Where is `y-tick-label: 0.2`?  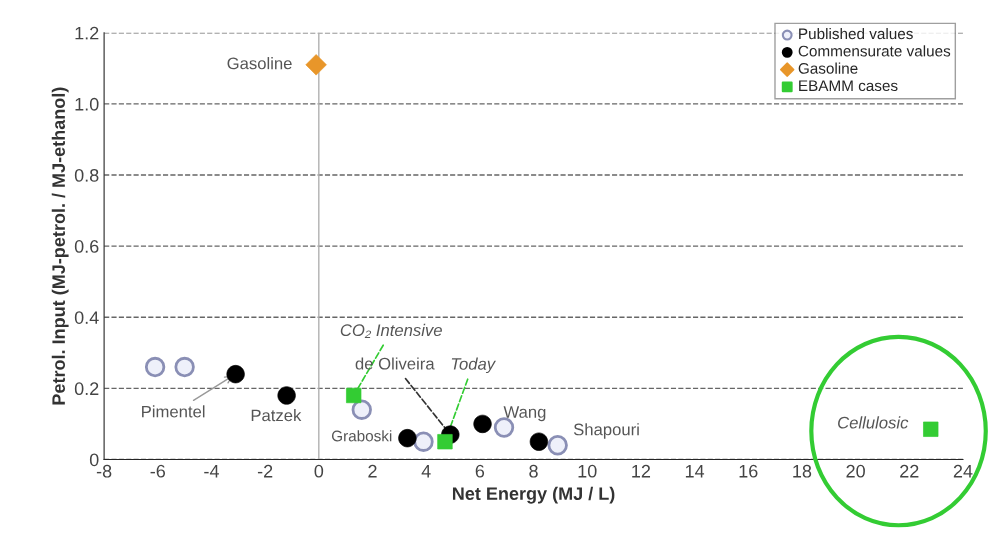
y-tick-label: 0.2 is located at coordinates (86, 389).